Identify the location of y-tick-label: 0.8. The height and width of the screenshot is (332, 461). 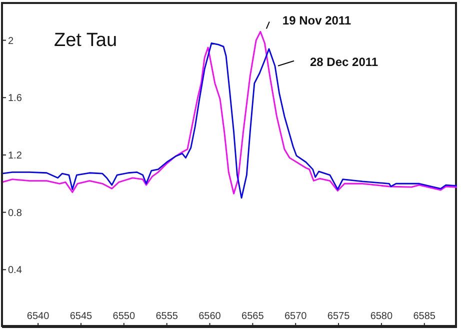
(15, 213).